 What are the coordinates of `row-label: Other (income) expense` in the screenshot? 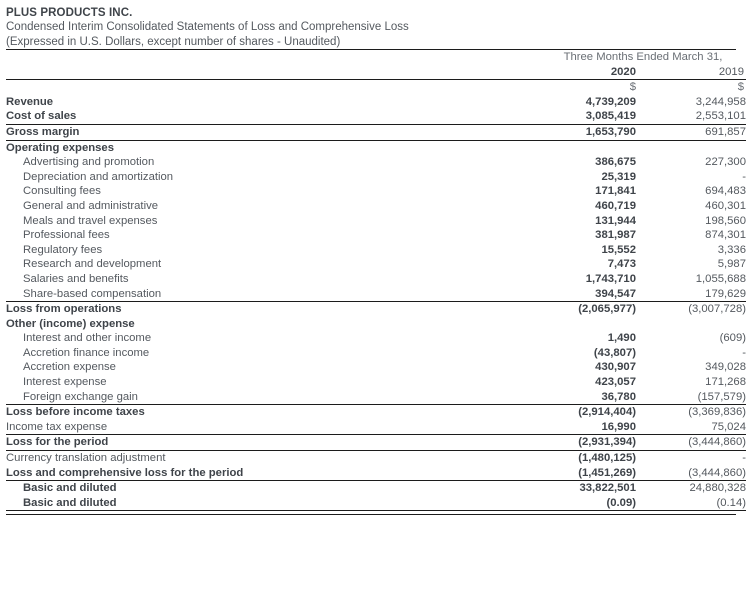 It's located at (70, 323).